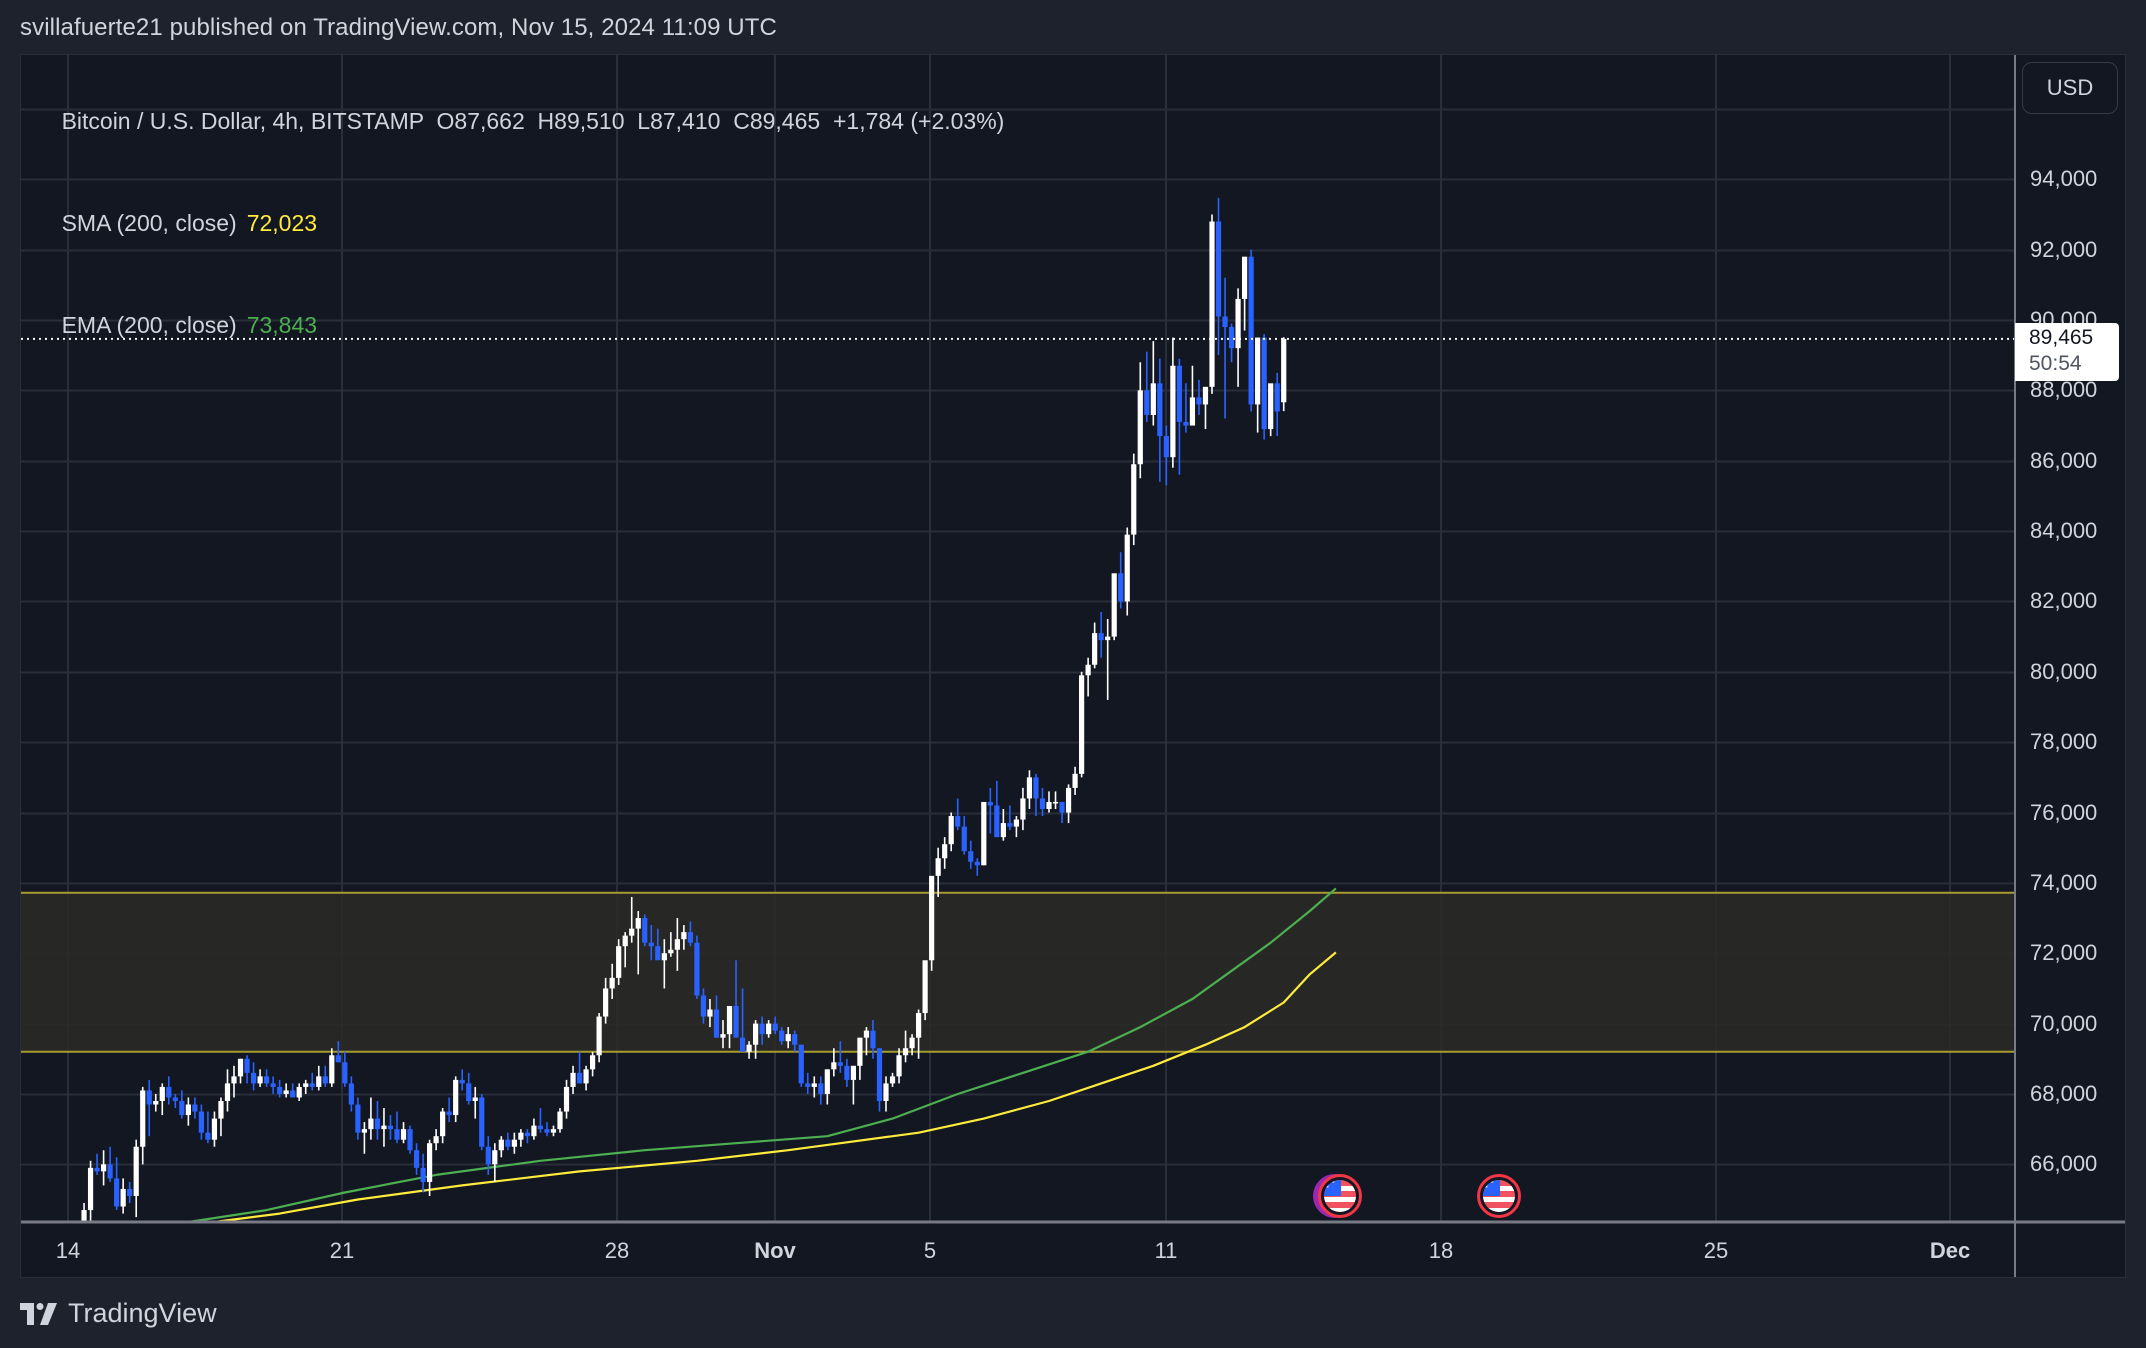 This screenshot has height=1348, width=2146. Describe the element at coordinates (149, 223) in the screenshot. I see `sma-label: SMA (200, close)` at that location.